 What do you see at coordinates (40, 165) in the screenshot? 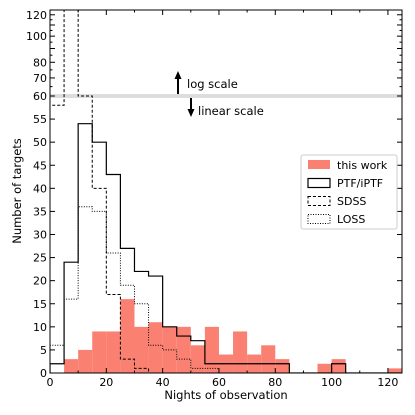
I see `y-tick-label-45: 45` at bounding box center [40, 165].